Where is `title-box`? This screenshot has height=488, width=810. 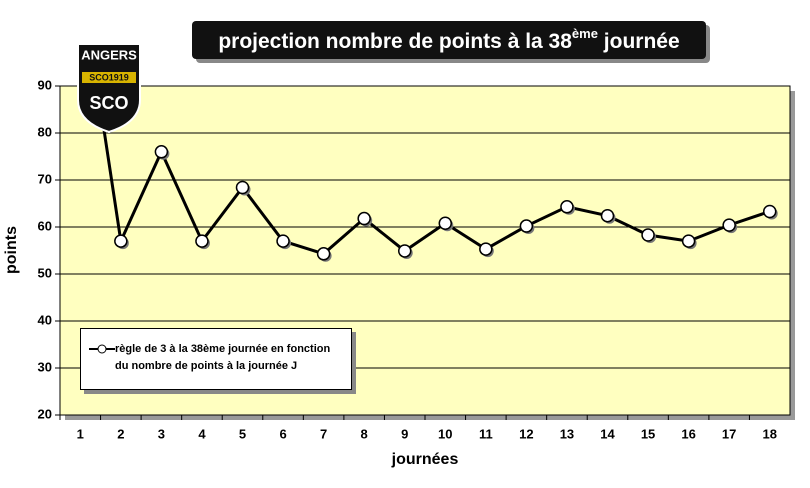
title-box is located at coordinates (449, 40).